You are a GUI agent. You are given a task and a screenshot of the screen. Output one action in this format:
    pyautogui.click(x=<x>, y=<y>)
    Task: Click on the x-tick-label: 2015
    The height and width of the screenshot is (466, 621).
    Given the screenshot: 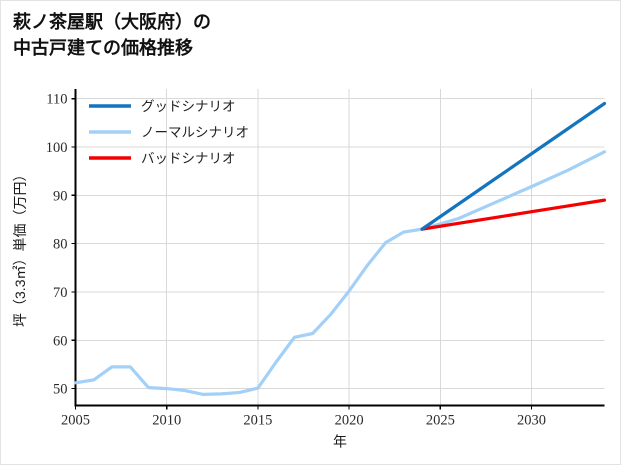 What is the action you would take?
    pyautogui.click(x=257, y=421)
    